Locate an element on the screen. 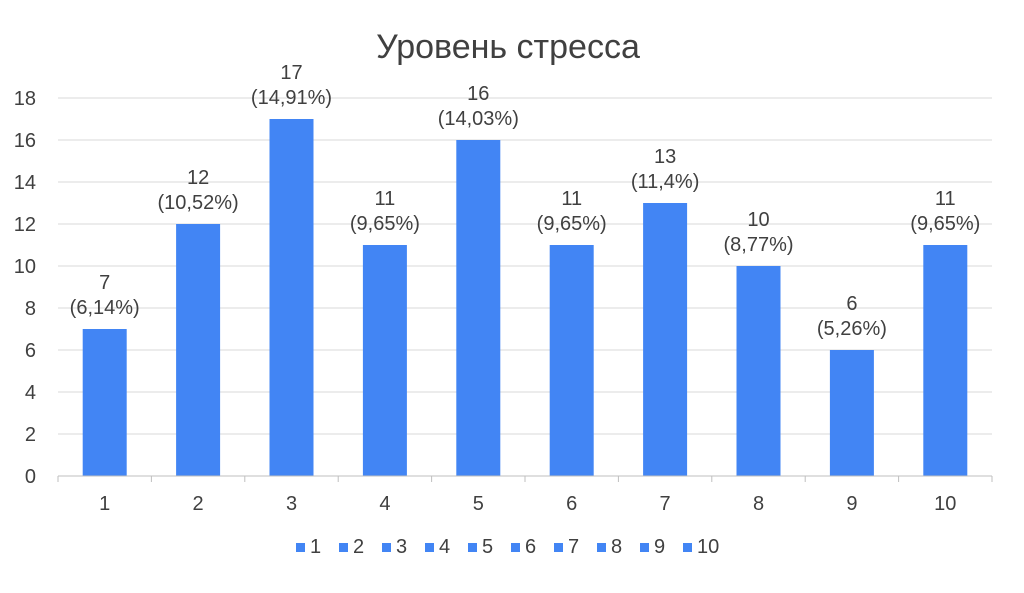  y-tick-label: 18 is located at coordinates (25, 99).